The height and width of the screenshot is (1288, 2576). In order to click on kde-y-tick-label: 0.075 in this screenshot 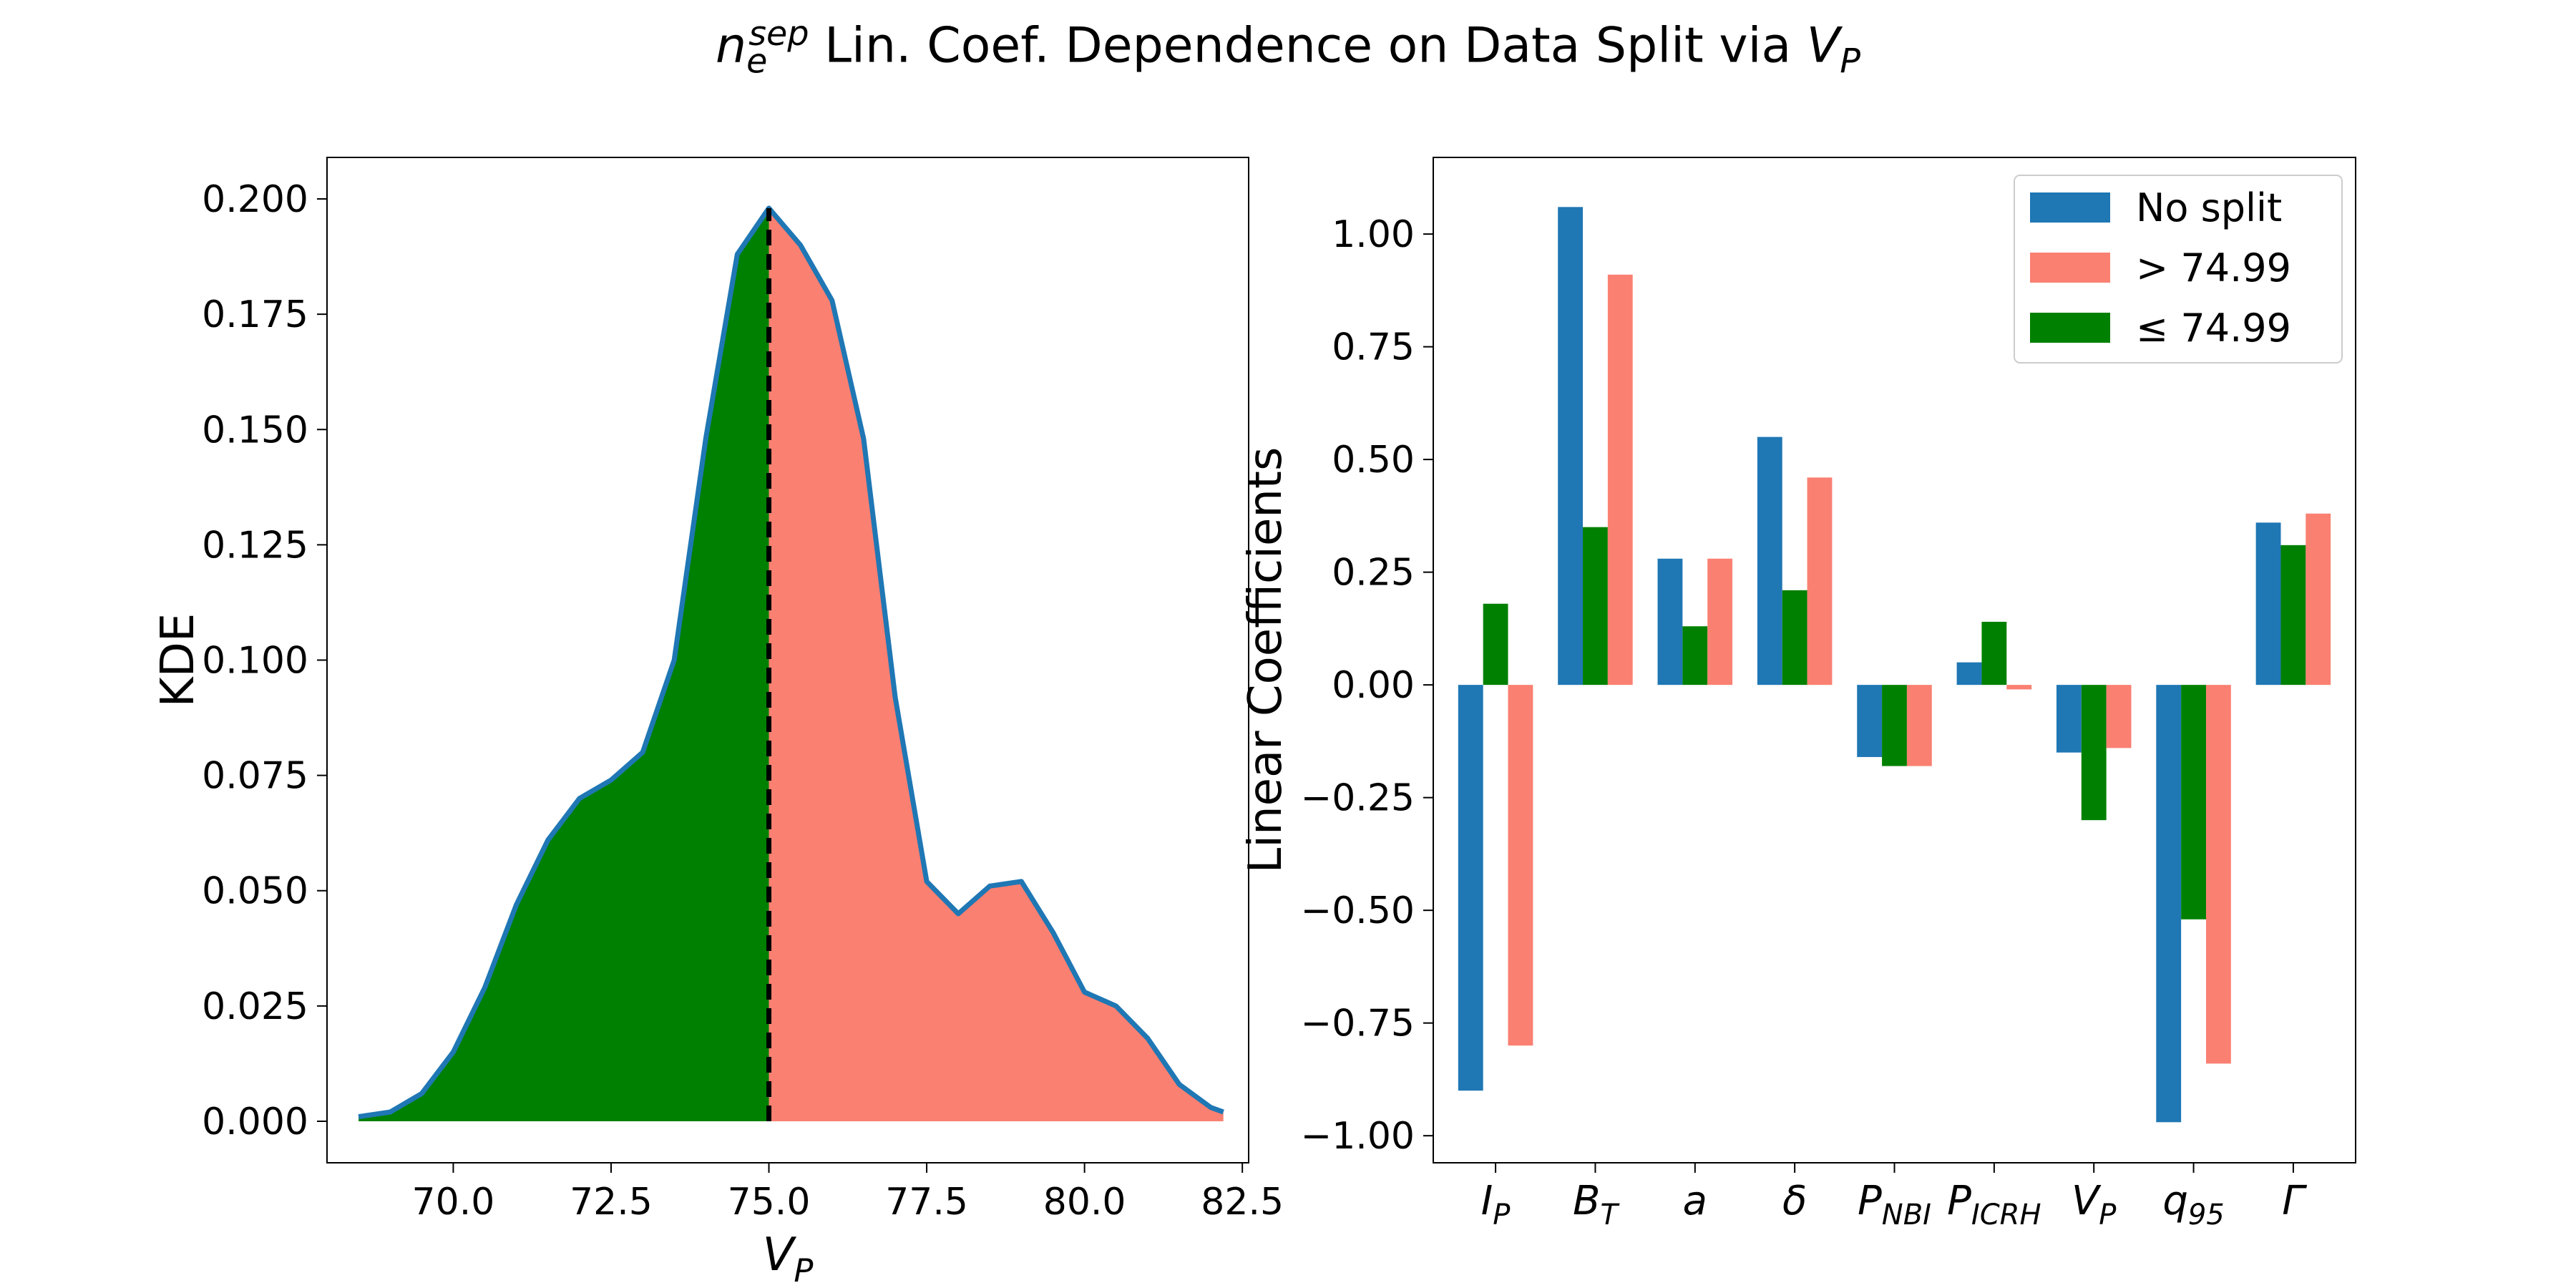, I will do `click(255, 776)`.